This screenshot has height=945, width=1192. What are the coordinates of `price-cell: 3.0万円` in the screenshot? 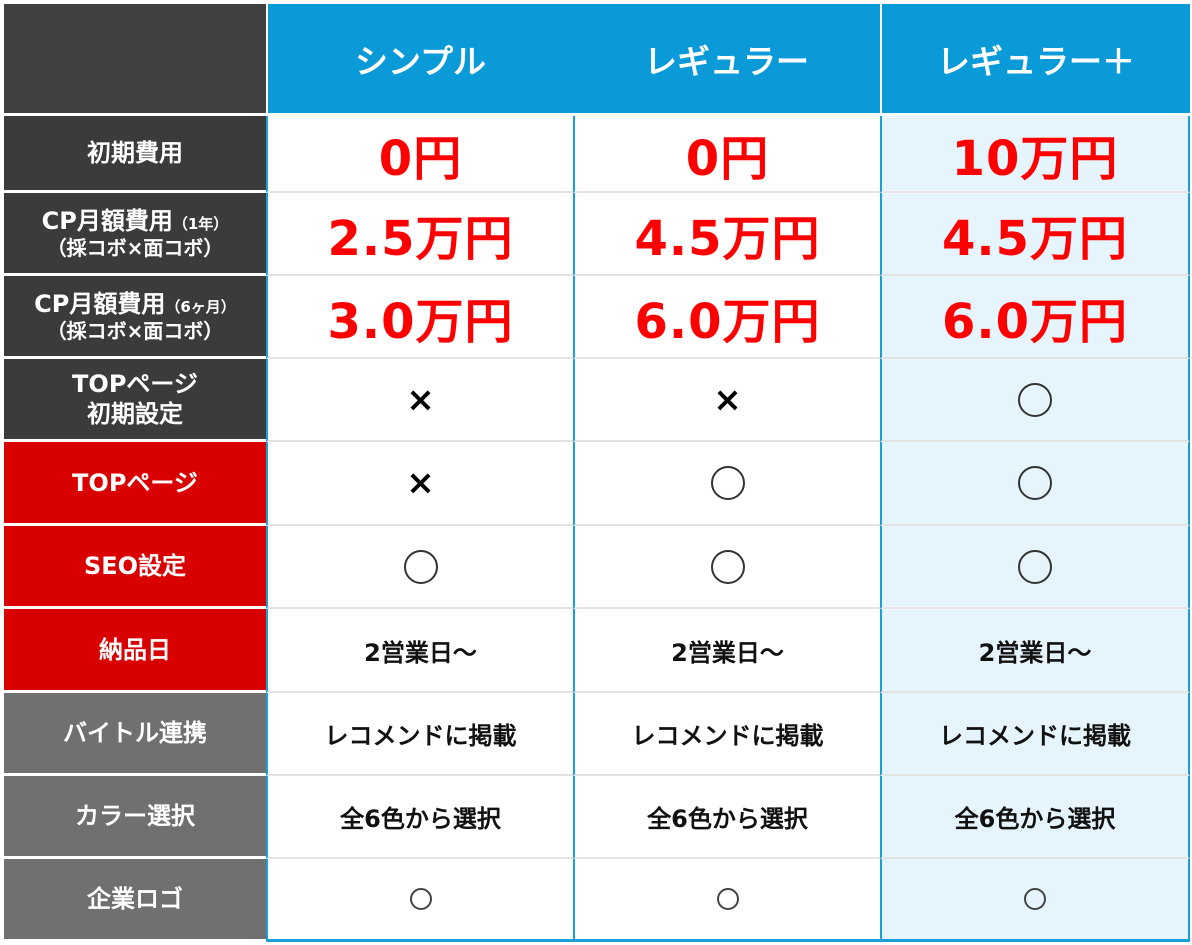 It's located at (419, 317).